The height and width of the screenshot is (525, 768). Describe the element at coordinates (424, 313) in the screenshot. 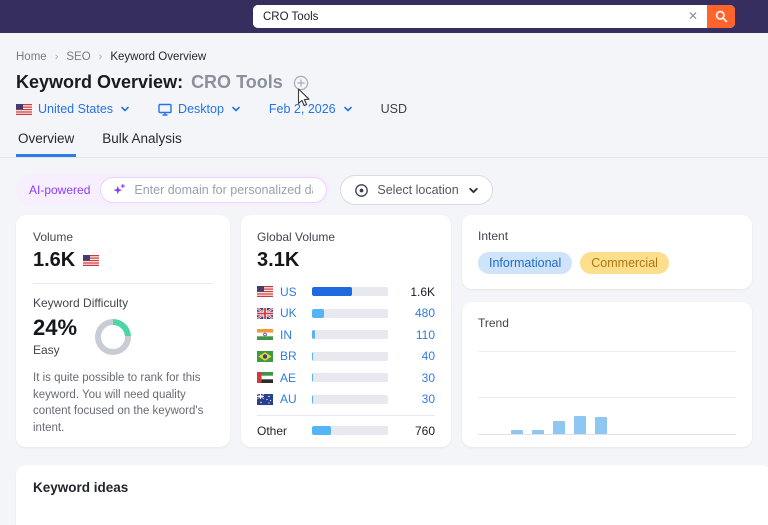

I see `country-volume: 480` at that location.